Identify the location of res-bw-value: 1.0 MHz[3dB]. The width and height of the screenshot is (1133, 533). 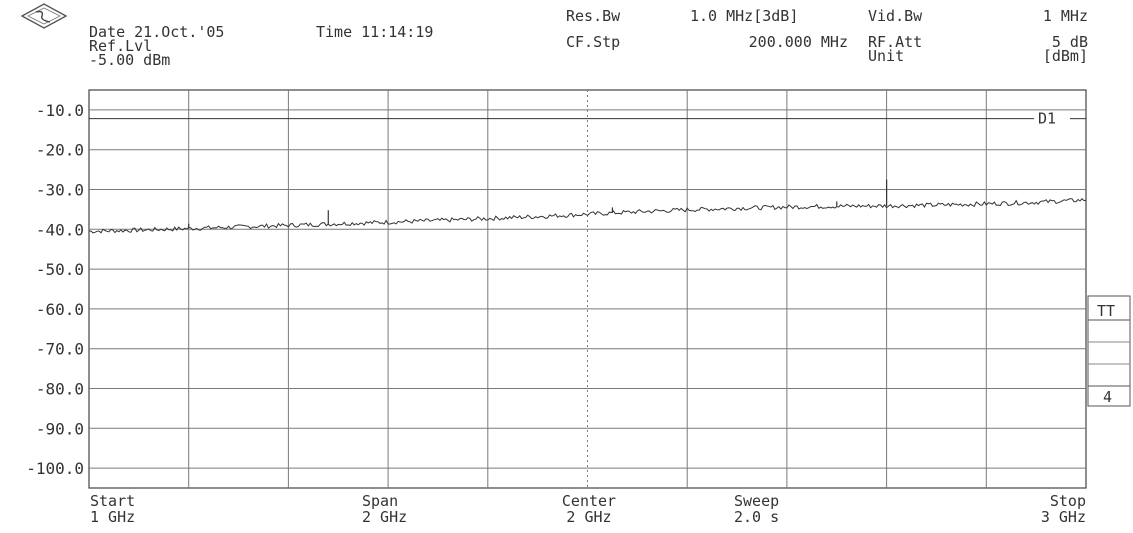
(744, 16).